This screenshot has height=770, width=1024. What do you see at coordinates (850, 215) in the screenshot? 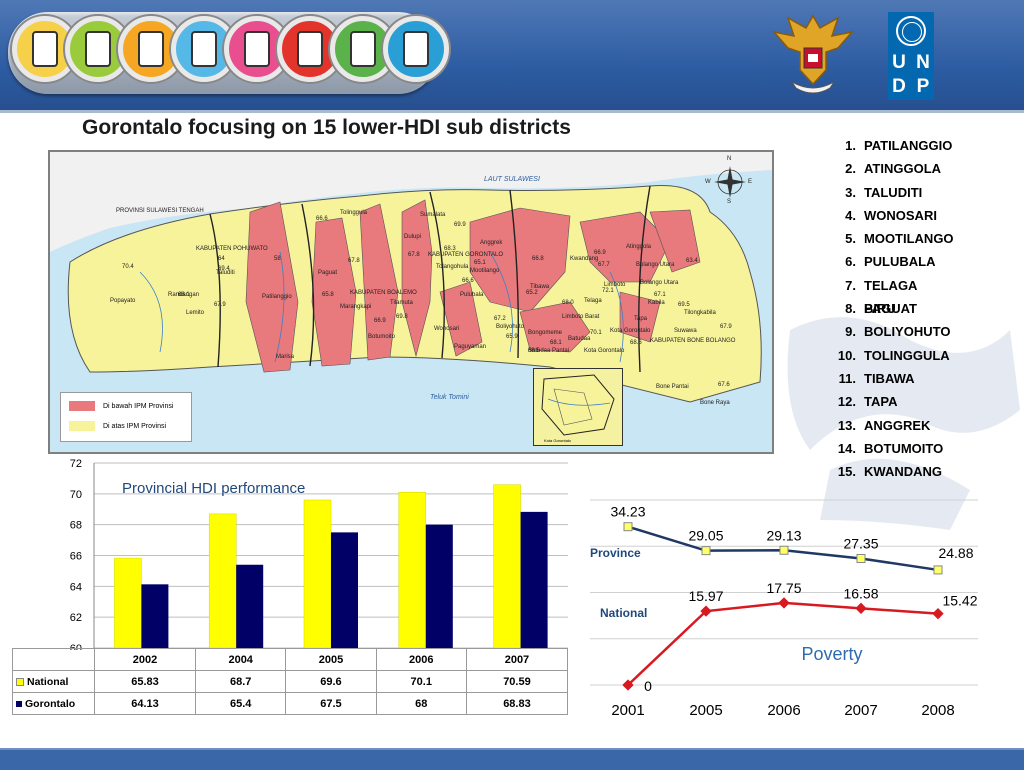
I see `list-number: 4.` at bounding box center [850, 215].